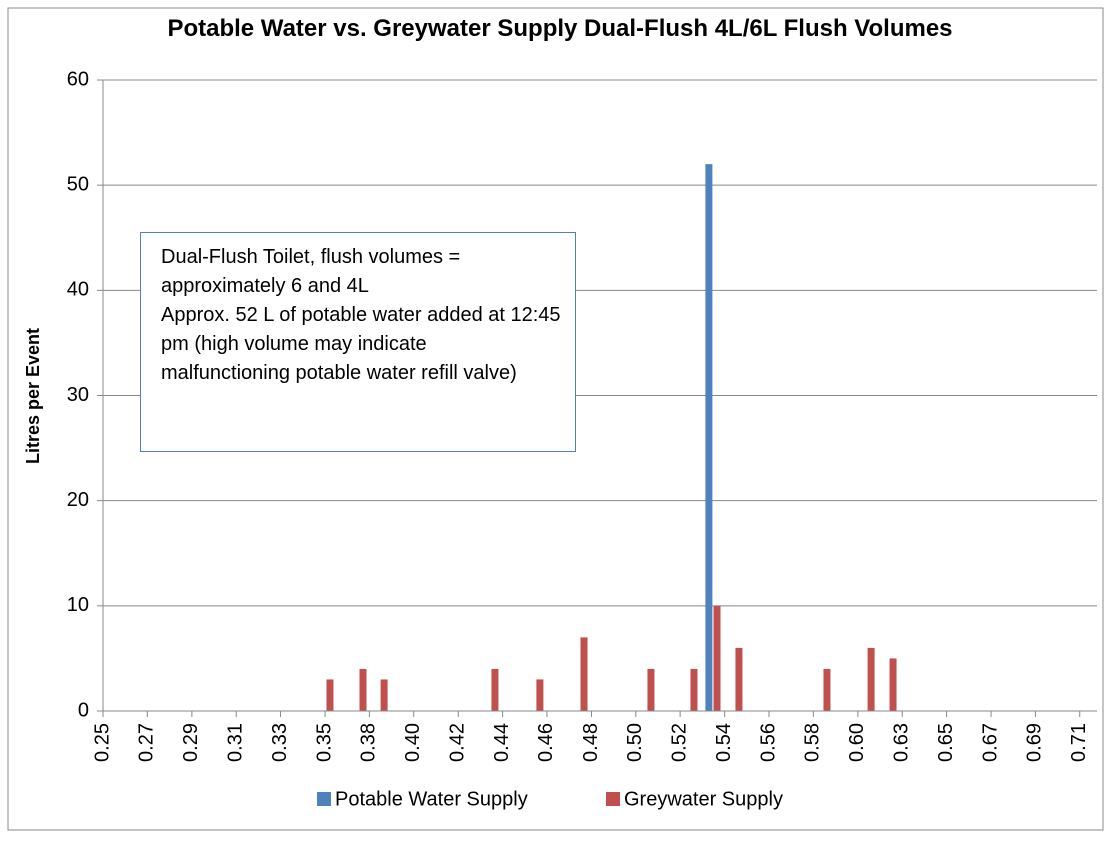 This screenshot has height=841, width=1111. I want to click on x-tick-label: 0.58, so click(813, 742).